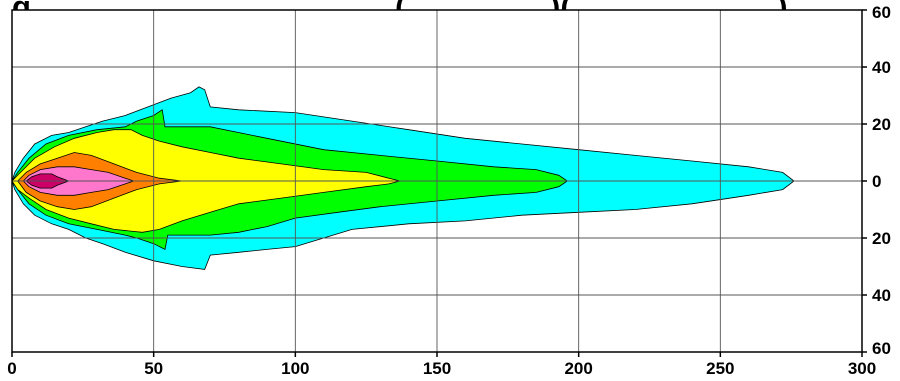  I want to click on x-tick-label: 0, so click(11, 368).